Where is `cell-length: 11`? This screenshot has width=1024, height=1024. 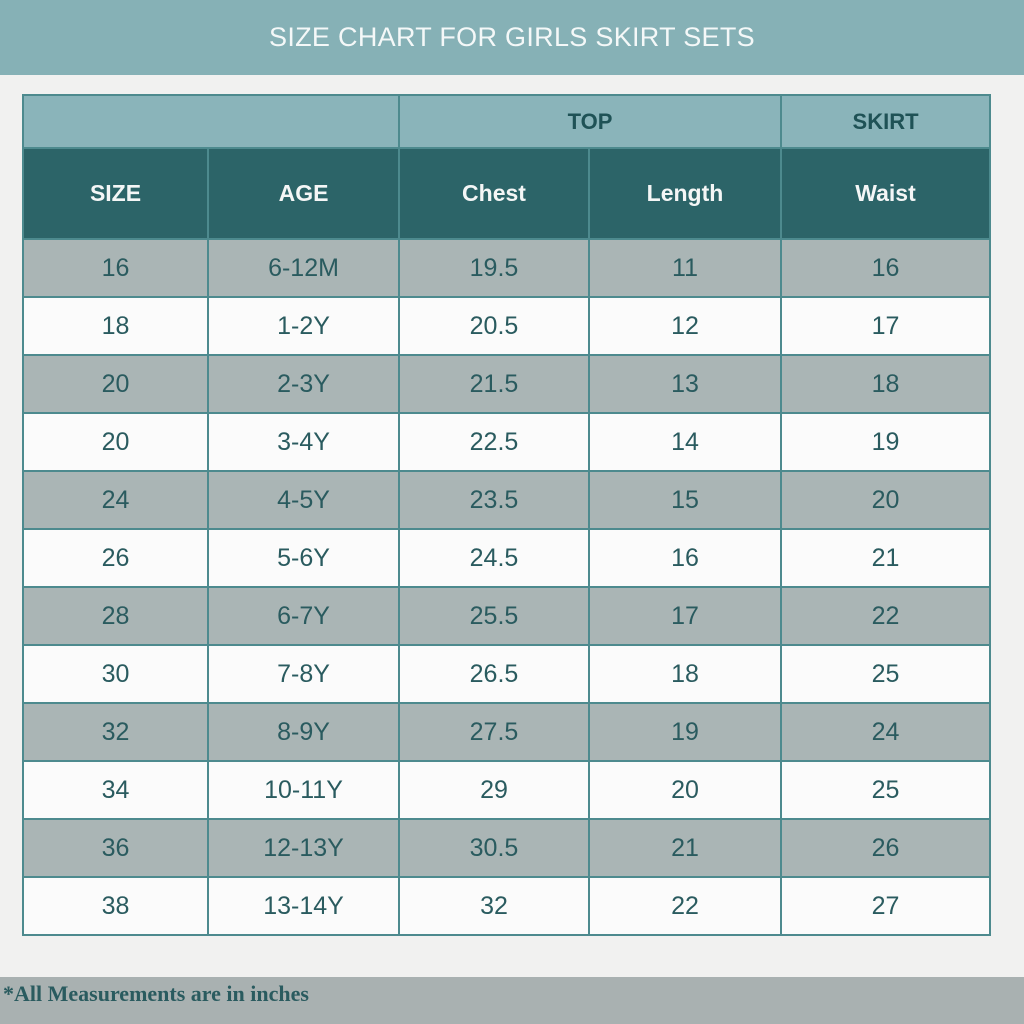
cell-length: 11 is located at coordinates (685, 268).